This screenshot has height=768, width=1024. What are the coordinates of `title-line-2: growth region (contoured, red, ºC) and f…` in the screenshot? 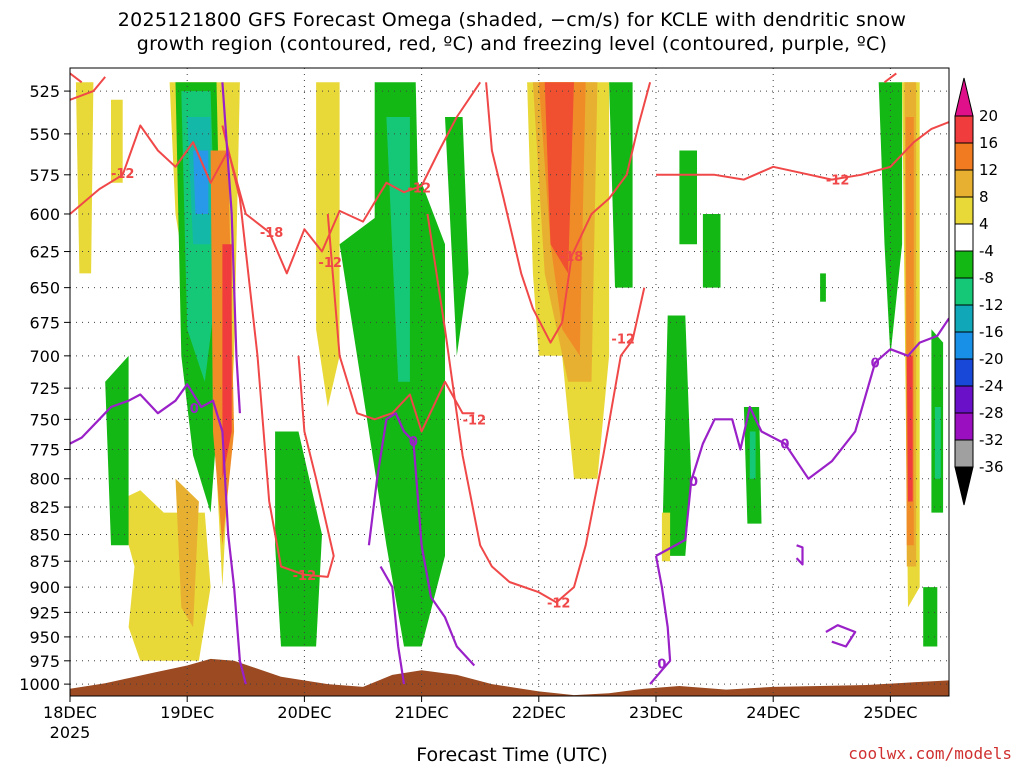 It's located at (512, 44).